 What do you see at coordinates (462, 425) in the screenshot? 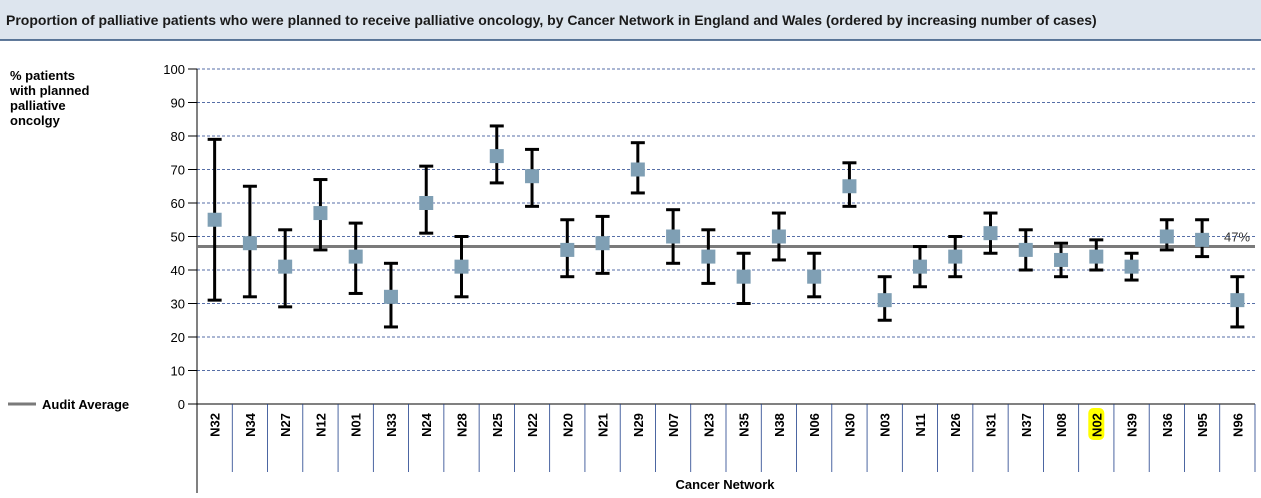
I see `x-tick-label: N28` at bounding box center [462, 425].